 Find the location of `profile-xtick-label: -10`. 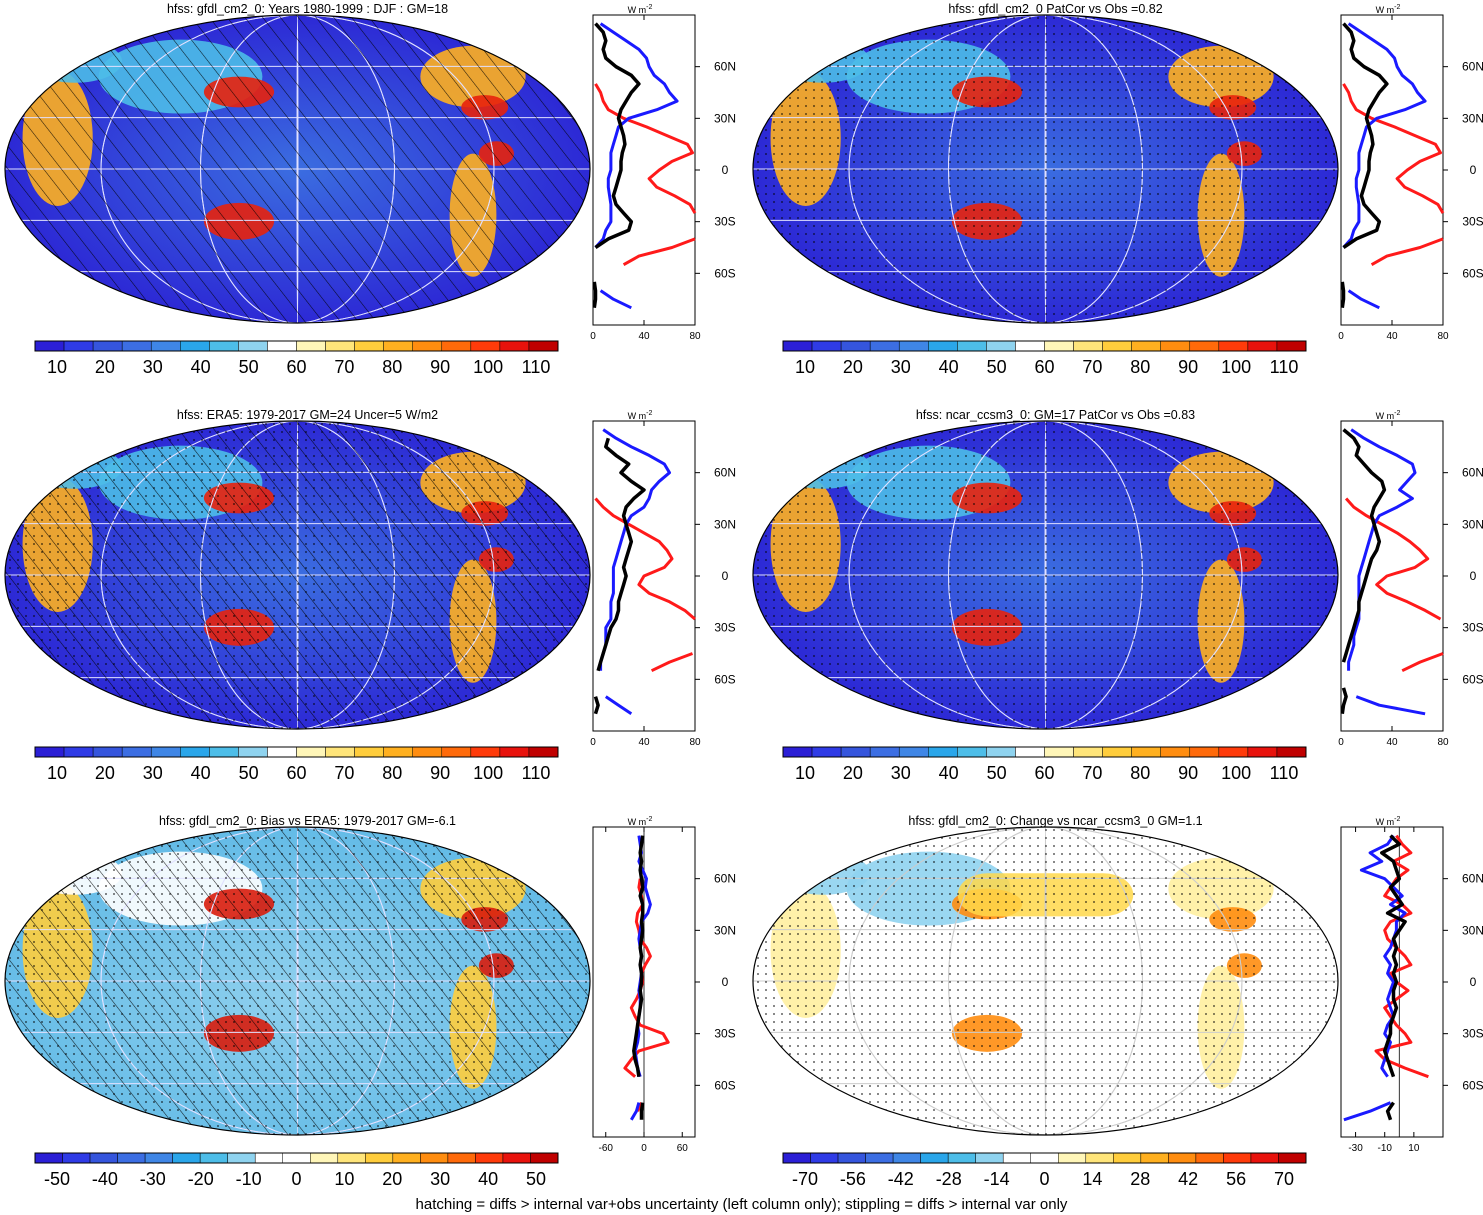

profile-xtick-label: -10 is located at coordinates (1384, 1148).